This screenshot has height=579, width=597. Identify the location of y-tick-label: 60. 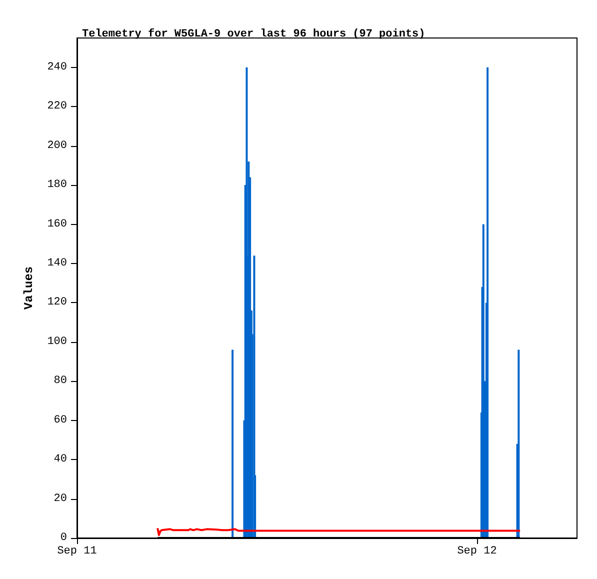
(60, 420).